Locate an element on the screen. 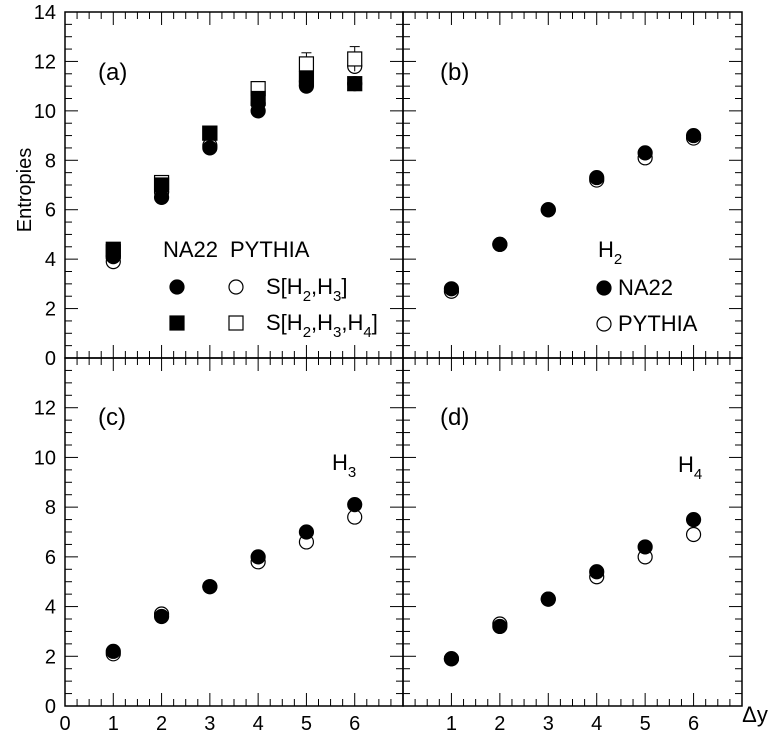 This screenshot has width=770, height=748. legend-marker-pythia-circle is located at coordinates (236, 287).